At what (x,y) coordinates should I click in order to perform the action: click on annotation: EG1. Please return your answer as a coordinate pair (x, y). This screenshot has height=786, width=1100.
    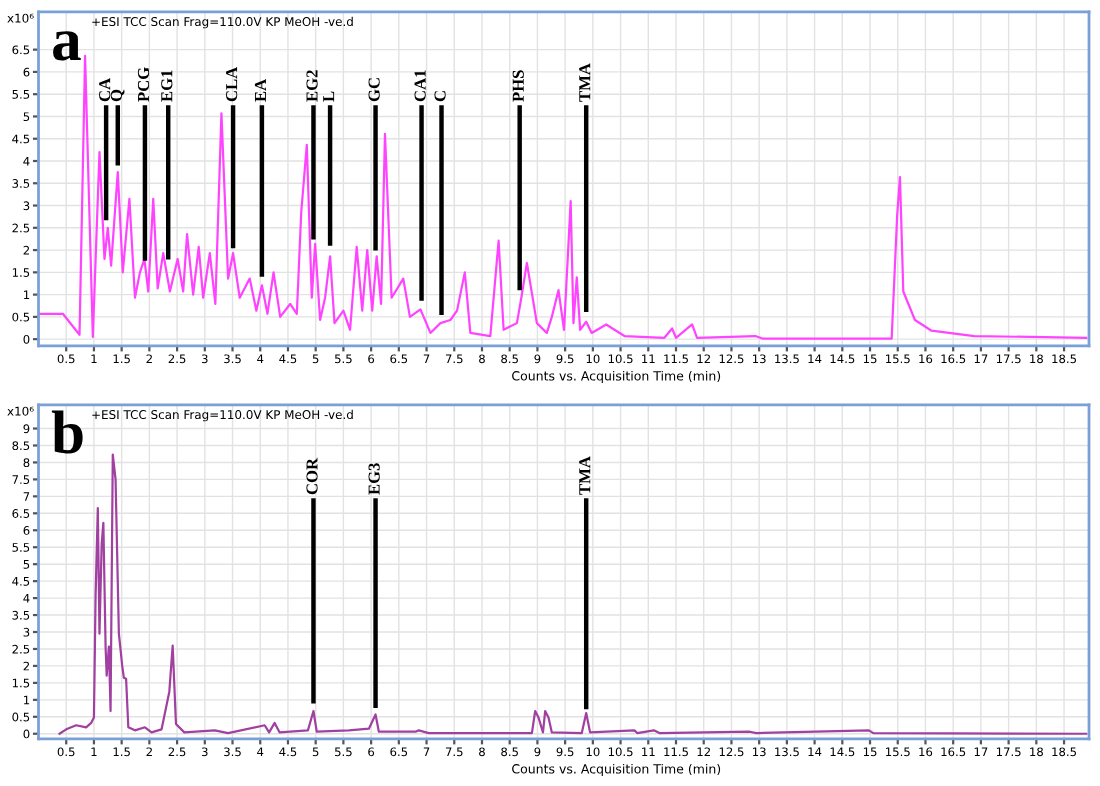
    Looking at the image, I should click on (167, 86).